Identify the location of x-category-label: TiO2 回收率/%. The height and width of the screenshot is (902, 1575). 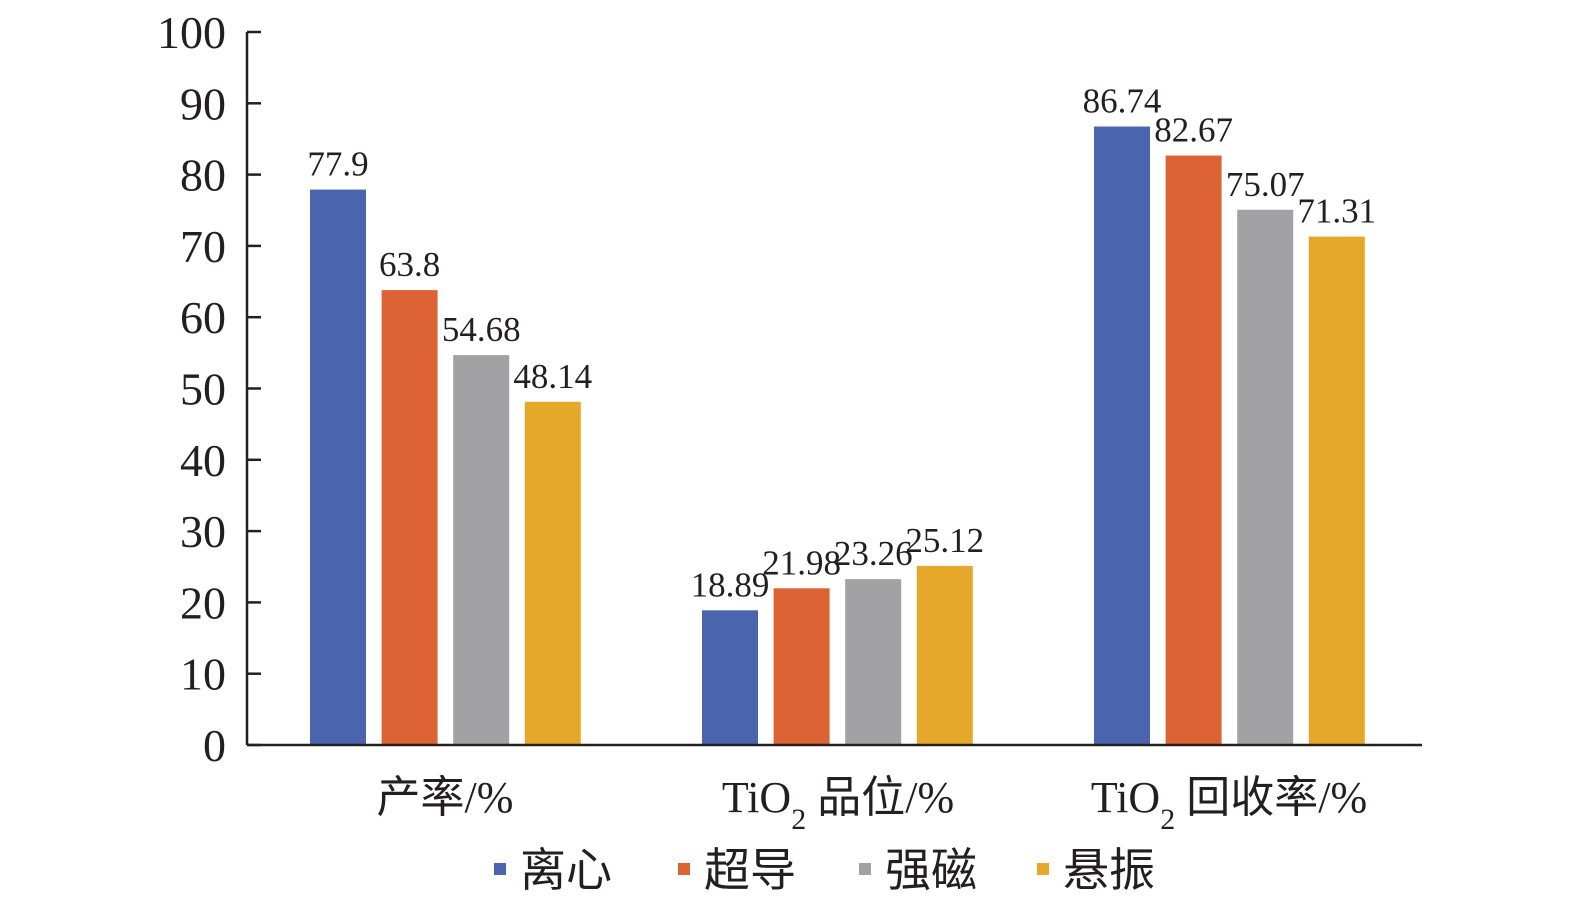
(1229, 804).